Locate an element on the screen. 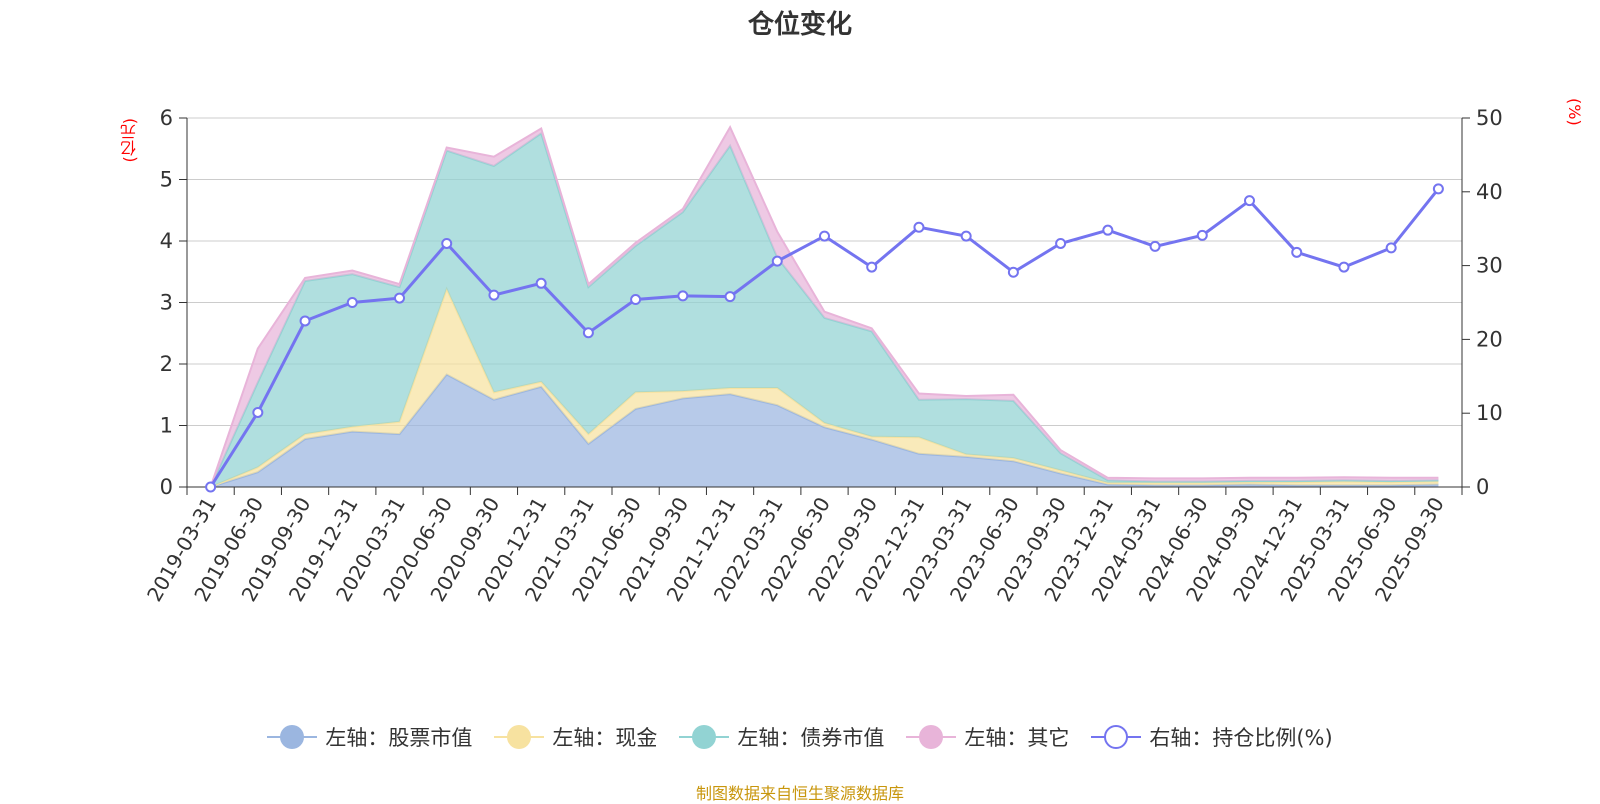 Image resolution: width=1600 pixels, height=804 pixels. right-axis-tick-label: 50 is located at coordinates (1489, 118).